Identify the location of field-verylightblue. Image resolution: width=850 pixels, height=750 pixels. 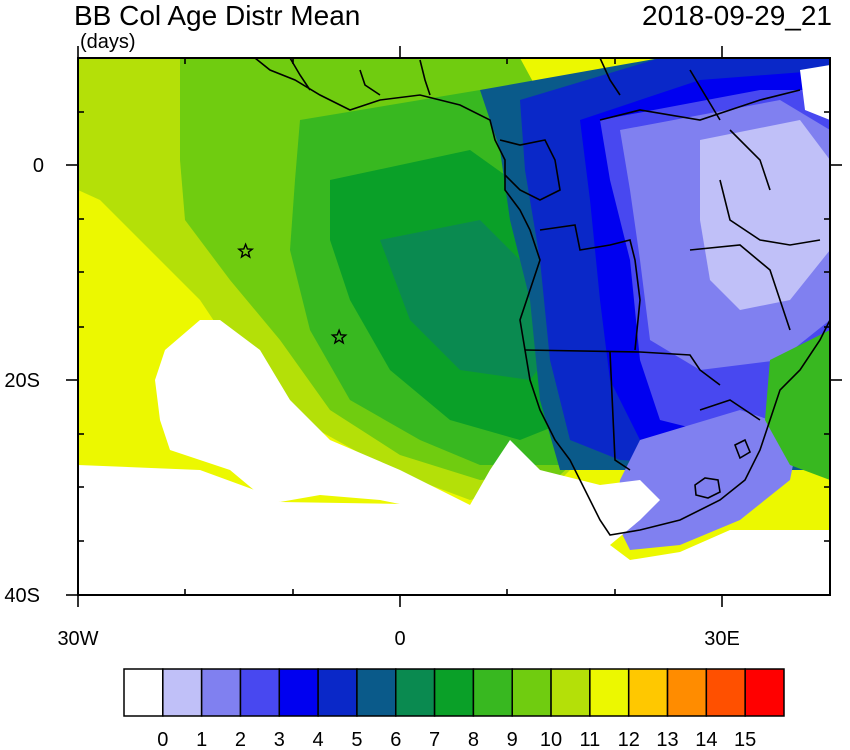
(765, 215).